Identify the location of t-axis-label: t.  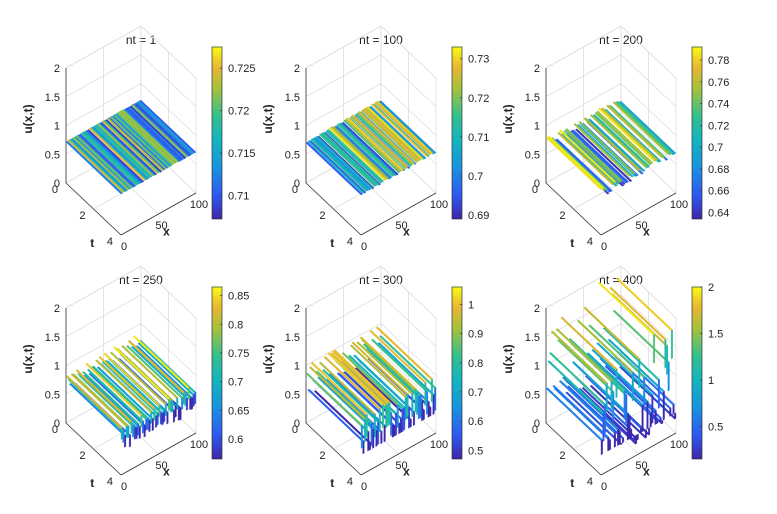
(92, 483).